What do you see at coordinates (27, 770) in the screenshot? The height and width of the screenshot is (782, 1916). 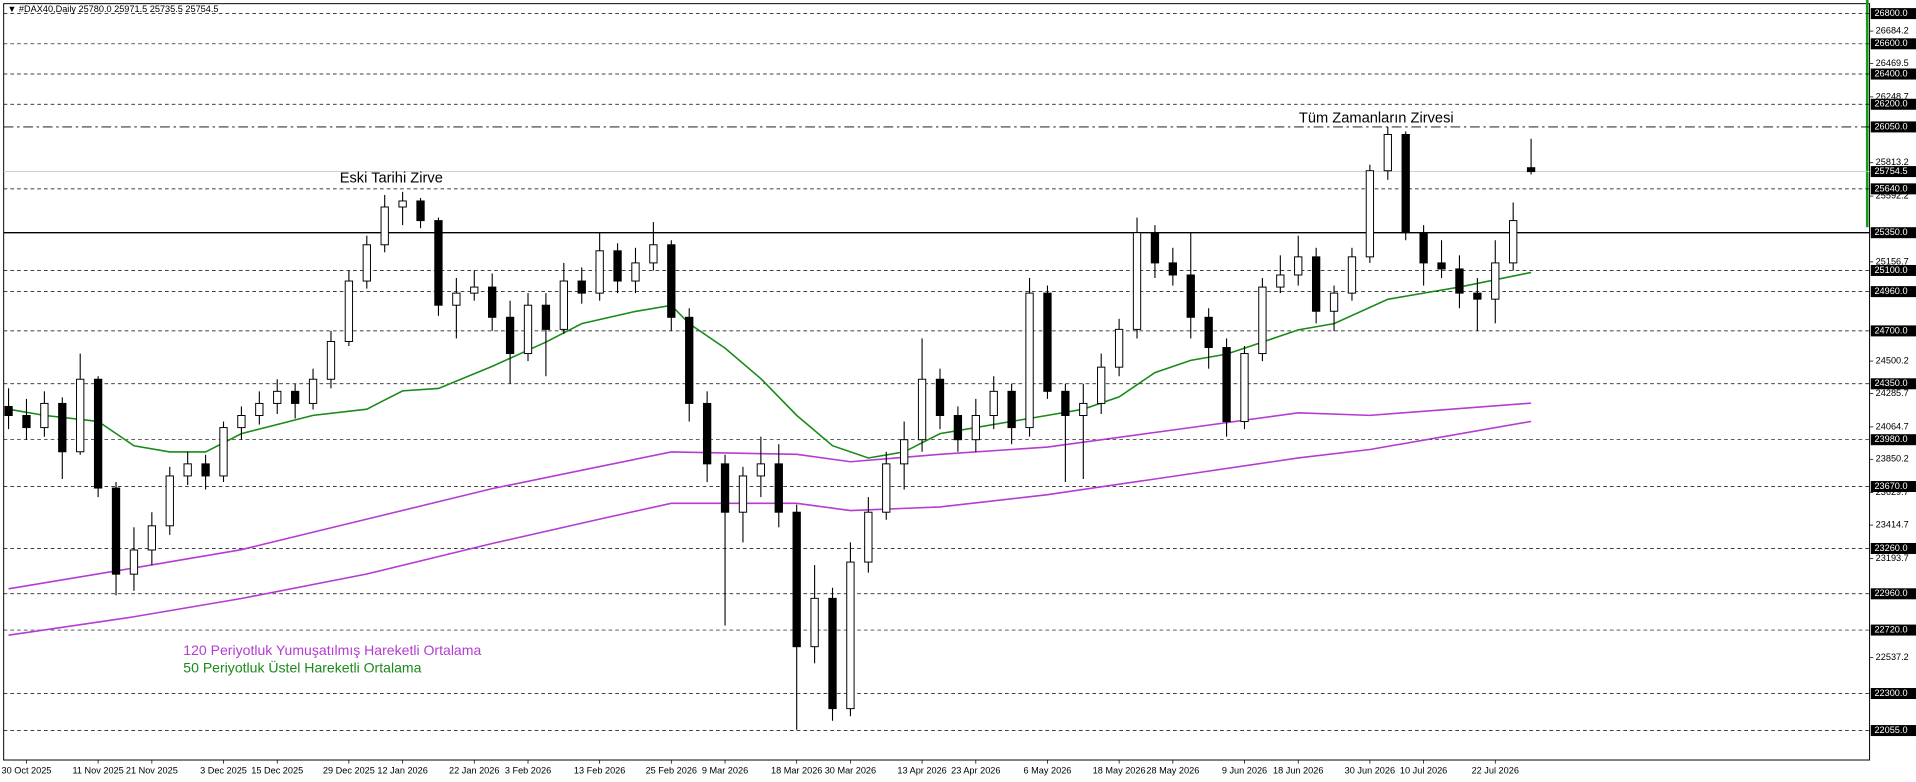 I see `x-tick-label: 30 Oct 2025` at bounding box center [27, 770].